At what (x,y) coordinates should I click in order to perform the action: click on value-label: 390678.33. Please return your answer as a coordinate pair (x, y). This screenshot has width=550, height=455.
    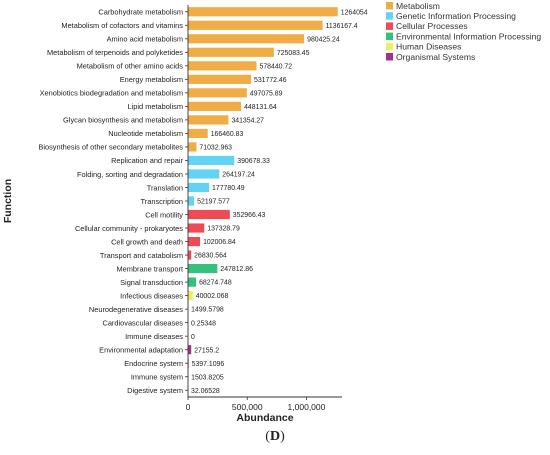
    Looking at the image, I should click on (253, 161).